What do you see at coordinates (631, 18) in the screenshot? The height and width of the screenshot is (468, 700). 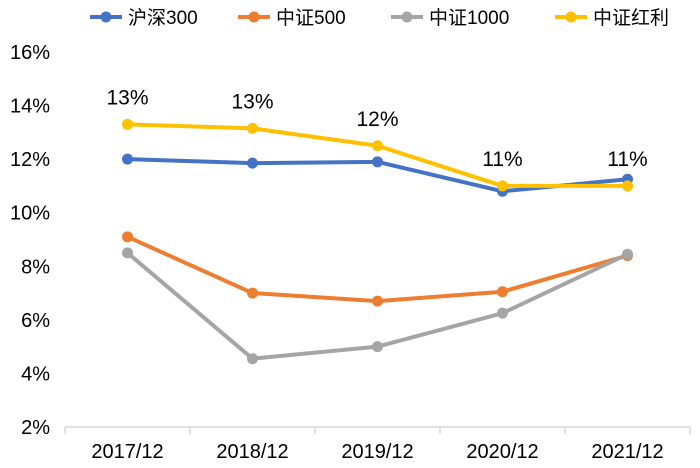 I see `legend-label: 中证红利` at bounding box center [631, 18].